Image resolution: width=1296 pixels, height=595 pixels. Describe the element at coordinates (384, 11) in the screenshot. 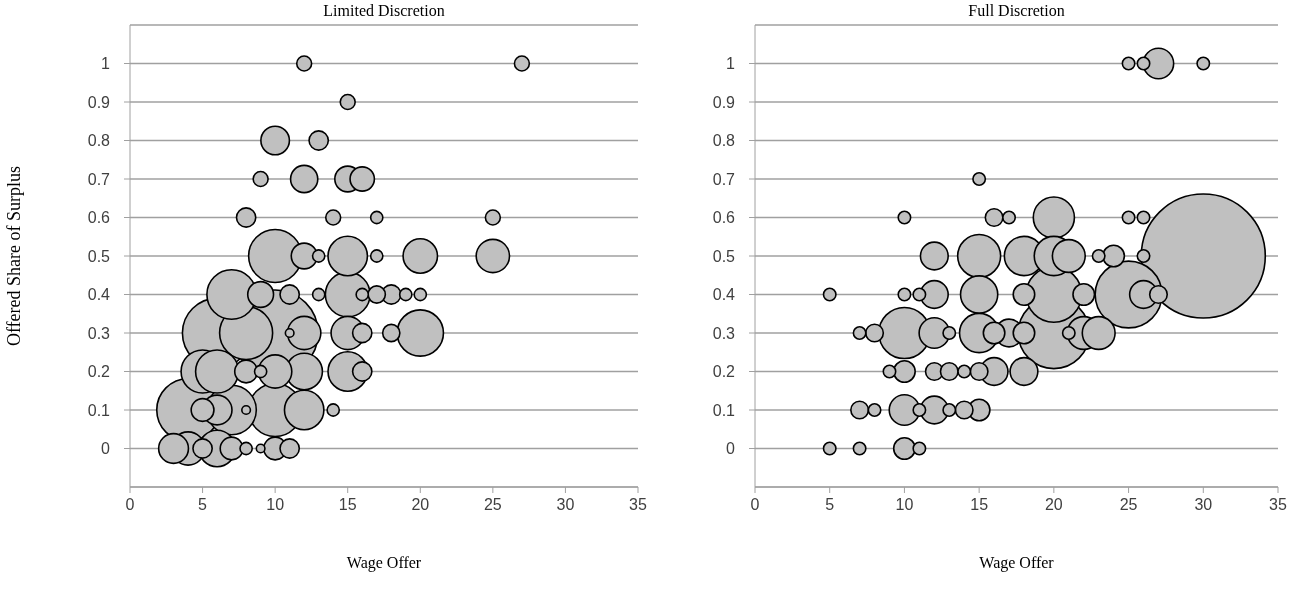

I see `chart-title: Limited Discretion` at that location.